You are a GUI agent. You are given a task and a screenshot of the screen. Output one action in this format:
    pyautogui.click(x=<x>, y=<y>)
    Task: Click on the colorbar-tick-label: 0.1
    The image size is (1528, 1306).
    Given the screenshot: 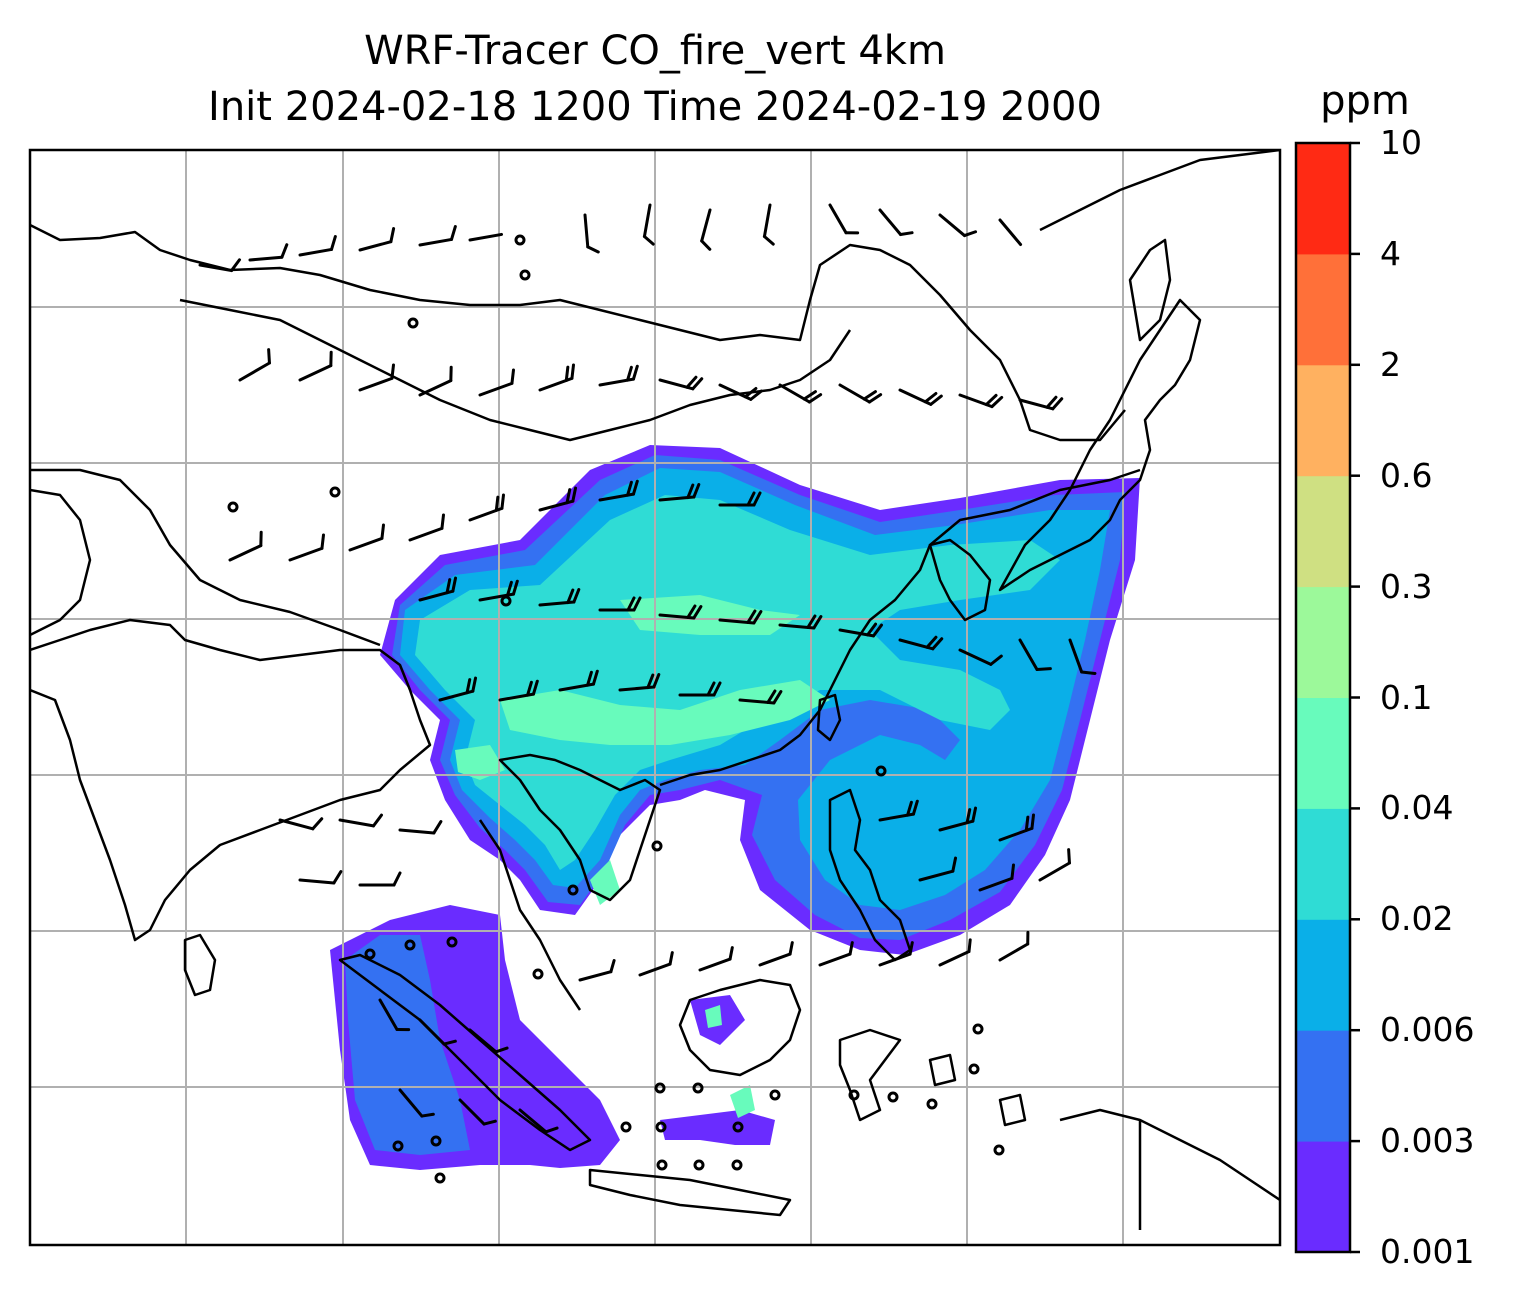 What is the action you would take?
    pyautogui.click(x=1406, y=697)
    